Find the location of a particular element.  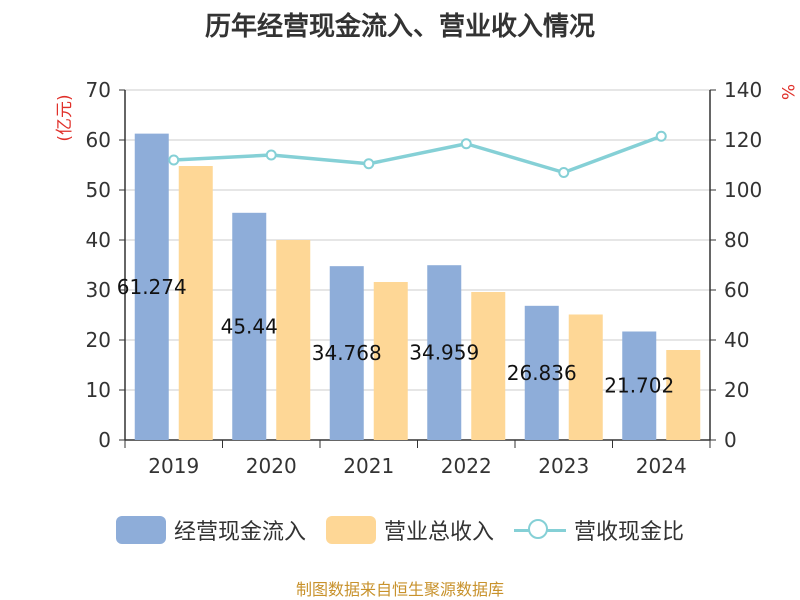

legend-swatch-ratio is located at coordinates (540, 530).